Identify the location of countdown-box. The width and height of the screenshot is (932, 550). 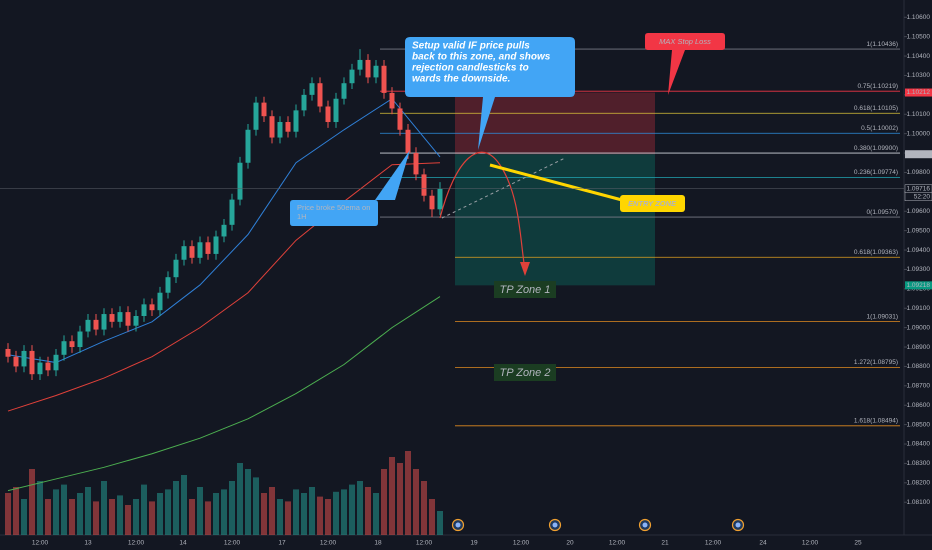
(918, 196).